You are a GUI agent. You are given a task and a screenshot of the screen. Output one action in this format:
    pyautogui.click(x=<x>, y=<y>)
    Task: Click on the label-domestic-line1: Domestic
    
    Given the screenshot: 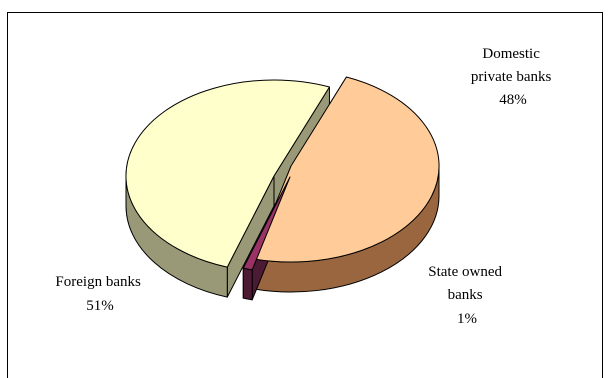 What is the action you would take?
    pyautogui.click(x=511, y=54)
    